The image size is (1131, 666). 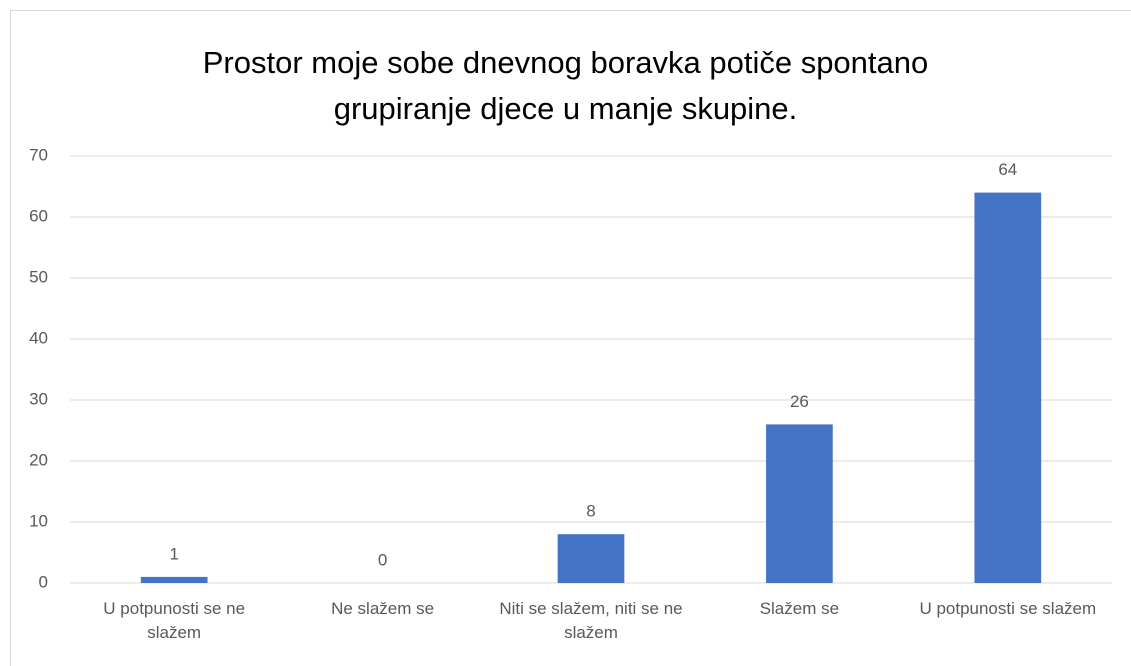 I want to click on y-tick-label: 50, so click(x=38, y=276).